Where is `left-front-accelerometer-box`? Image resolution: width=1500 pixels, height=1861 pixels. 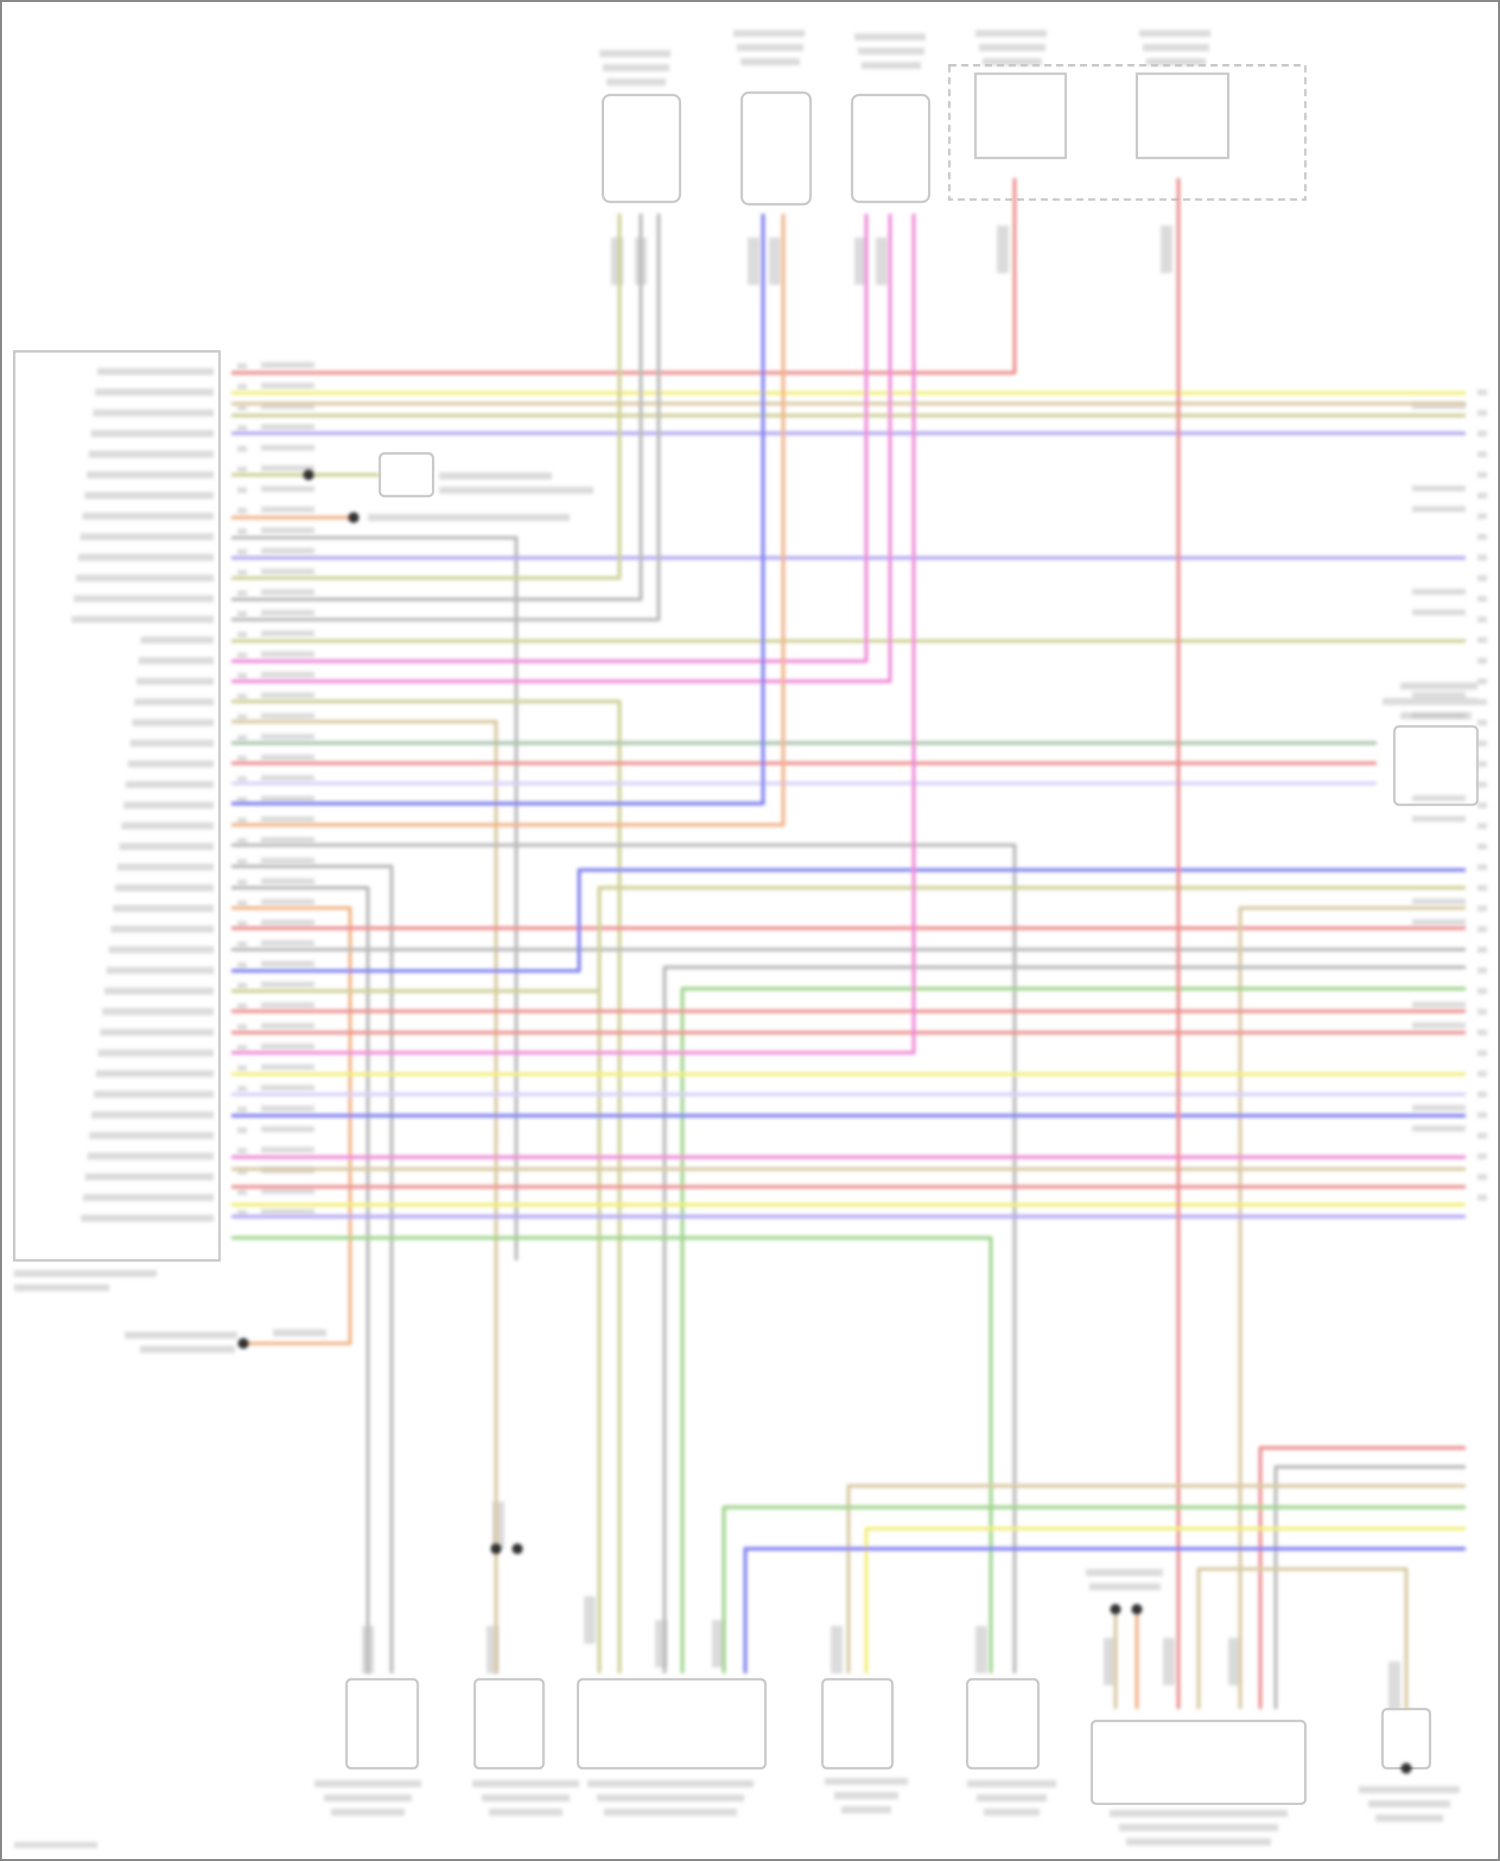
left-front-accelerometer-box is located at coordinates (776, 148).